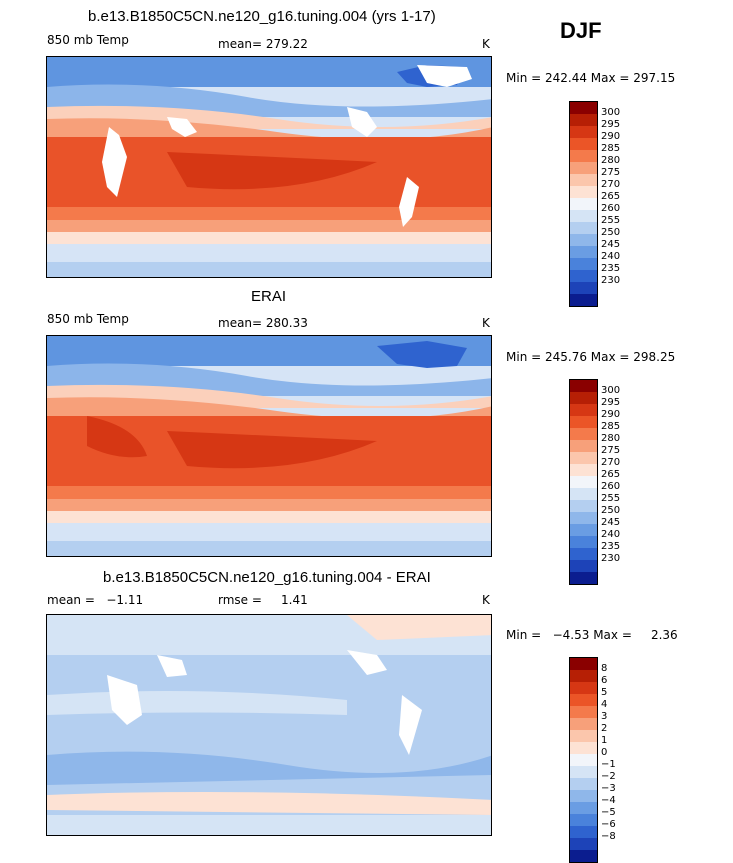  I want to click on colorbar-tick-label: −5, so click(608, 812).